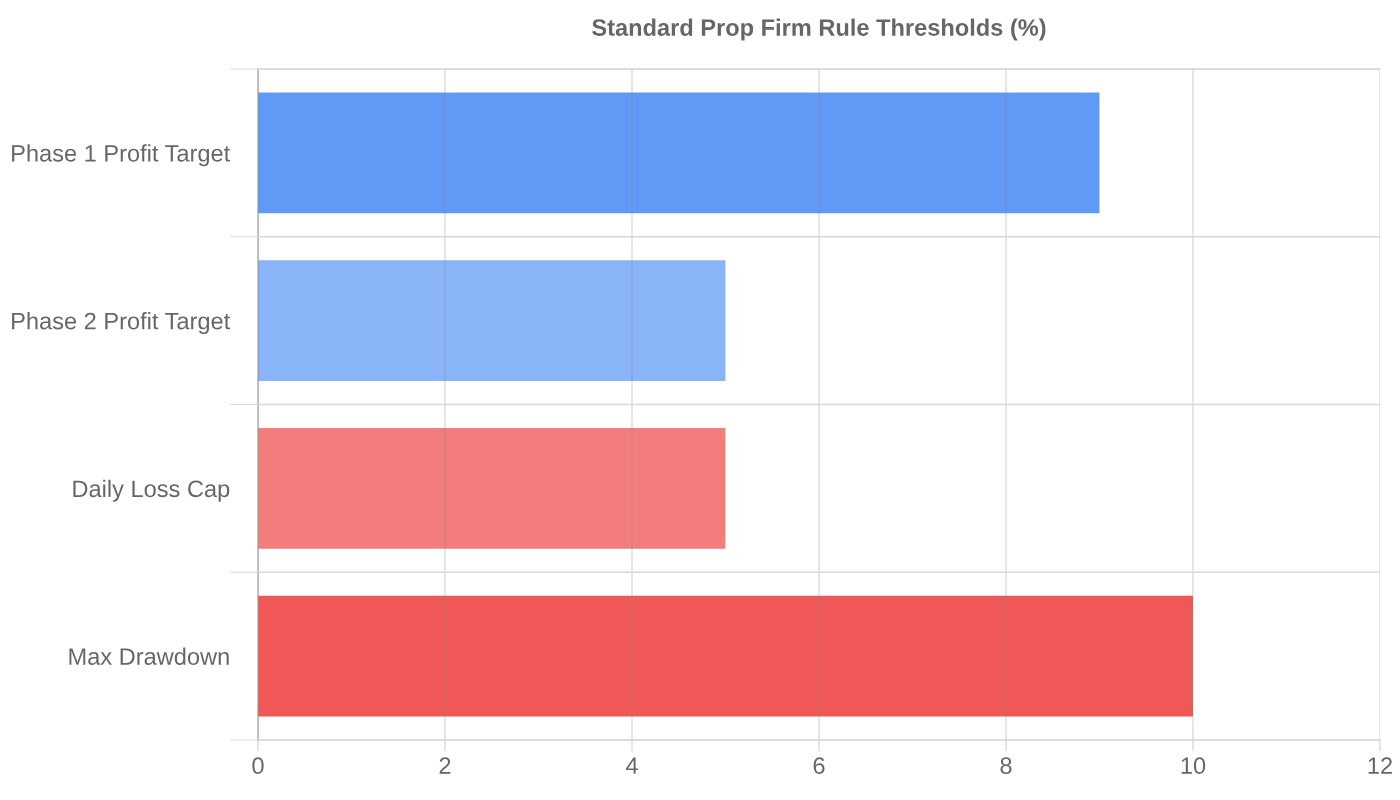 This screenshot has width=1400, height=800. Describe the element at coordinates (149, 656) in the screenshot. I see `y-tick-label: Max Drawdown` at that location.